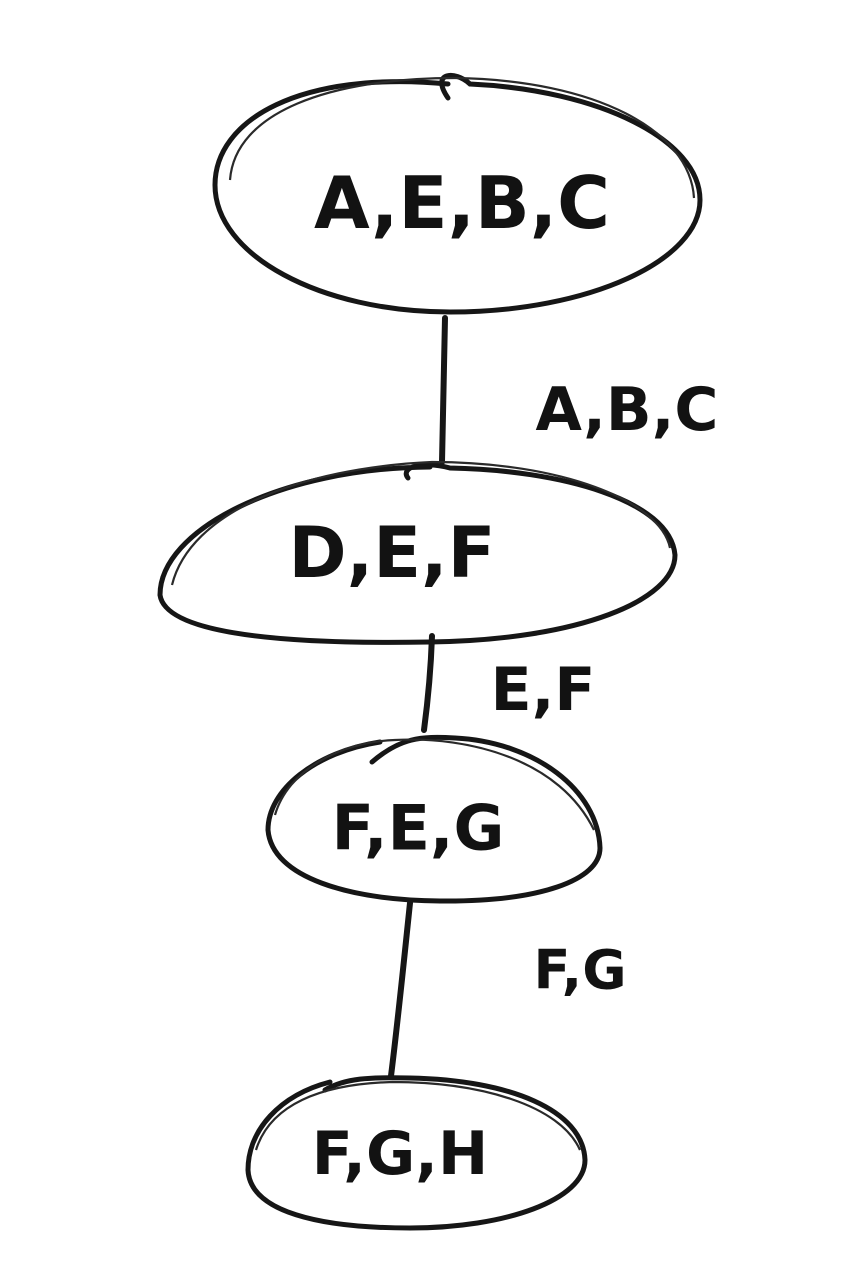 This screenshot has width=857, height=1280. What do you see at coordinates (434, 784) in the screenshot?
I see `node-3-outline-trace` at bounding box center [434, 784].